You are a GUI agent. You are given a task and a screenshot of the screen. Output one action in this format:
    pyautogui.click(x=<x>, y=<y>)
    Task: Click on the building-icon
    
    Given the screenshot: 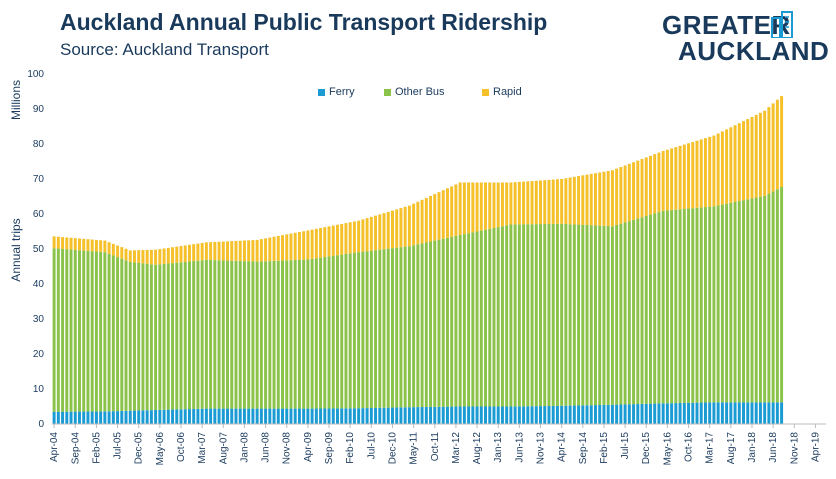 What is the action you would take?
    pyautogui.click(x=782, y=24)
    